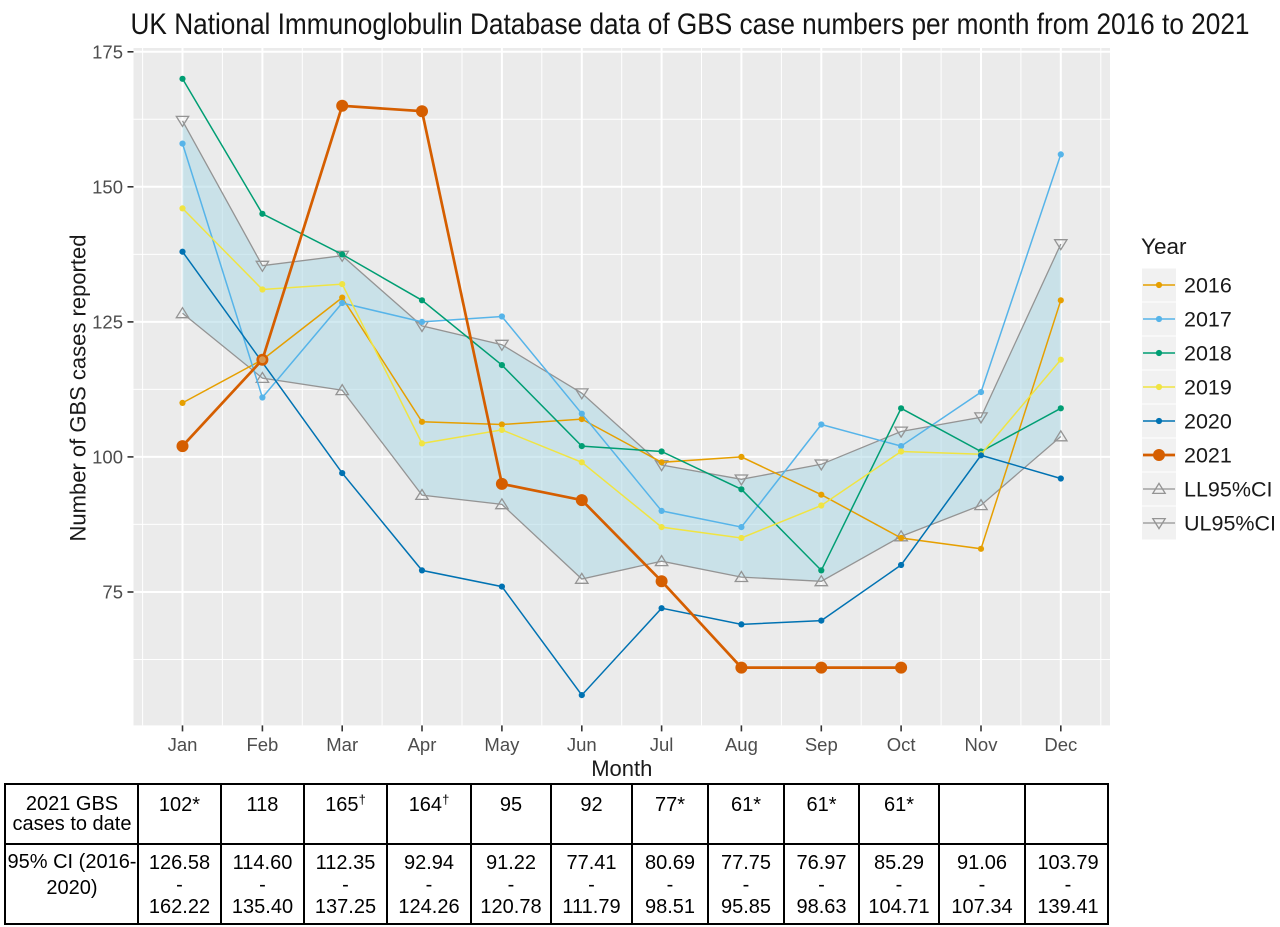 The height and width of the screenshot is (927, 1280). I want to click on svg-text: Year, so click(1164, 246).